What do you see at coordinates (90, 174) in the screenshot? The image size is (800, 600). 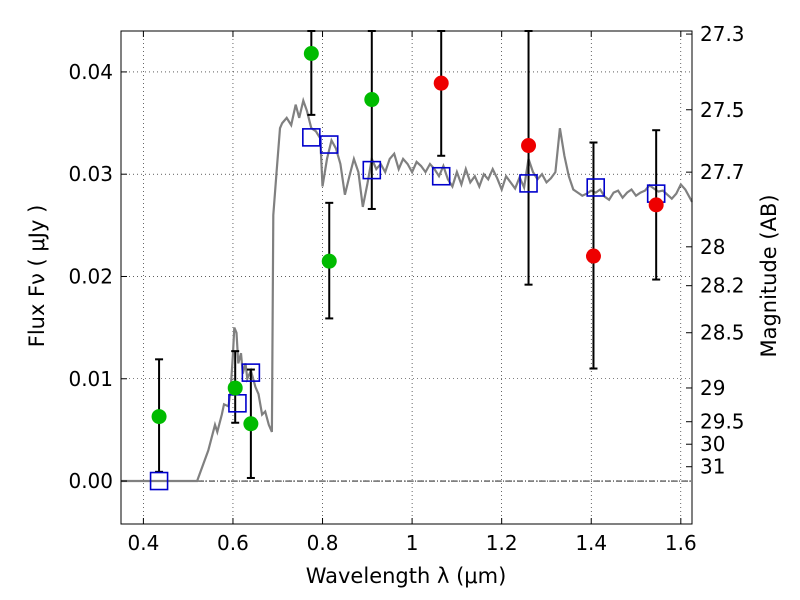 I see `y-tick-label: 0.03` at bounding box center [90, 174].